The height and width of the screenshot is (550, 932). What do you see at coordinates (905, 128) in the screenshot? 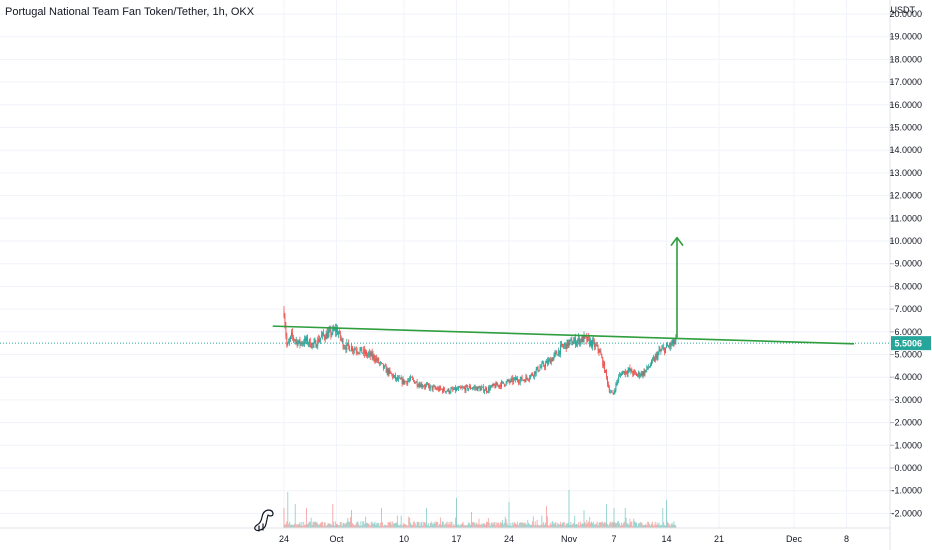
I see `price-tick-label: 15.0000` at bounding box center [905, 128].